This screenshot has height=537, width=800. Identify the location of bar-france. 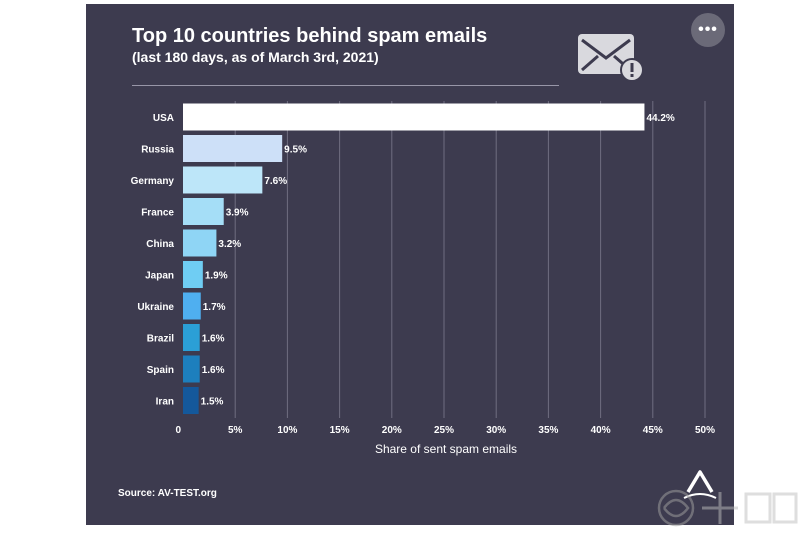
(203, 211).